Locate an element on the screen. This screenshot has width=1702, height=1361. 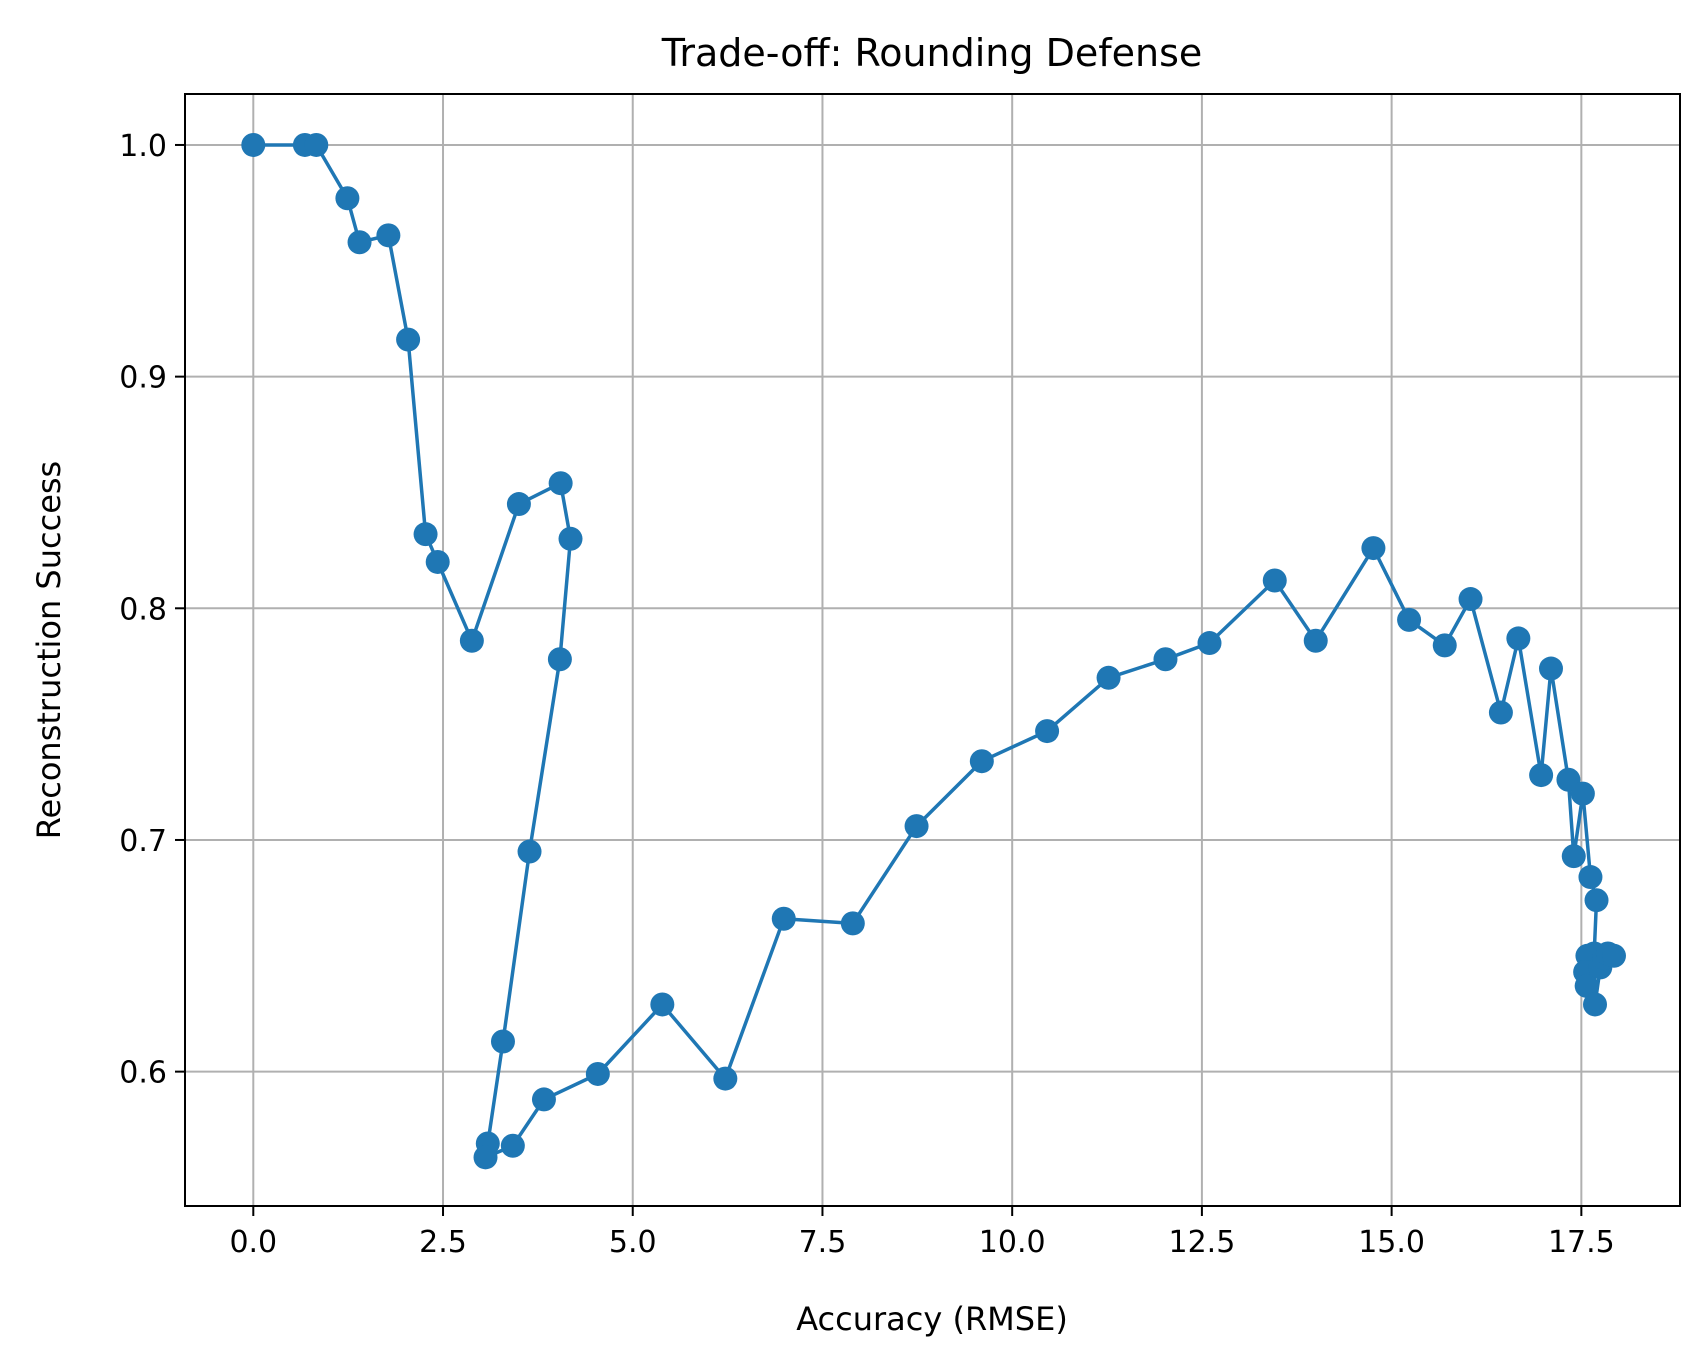
y-tick-label: 0.7 is located at coordinates (143, 841).